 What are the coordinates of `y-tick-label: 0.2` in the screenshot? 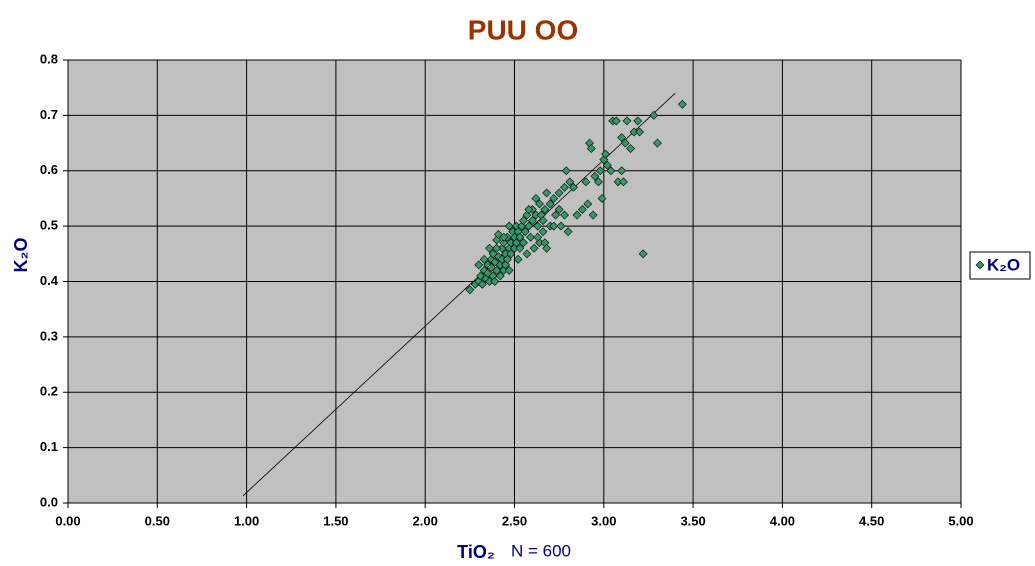 It's located at (49, 391).